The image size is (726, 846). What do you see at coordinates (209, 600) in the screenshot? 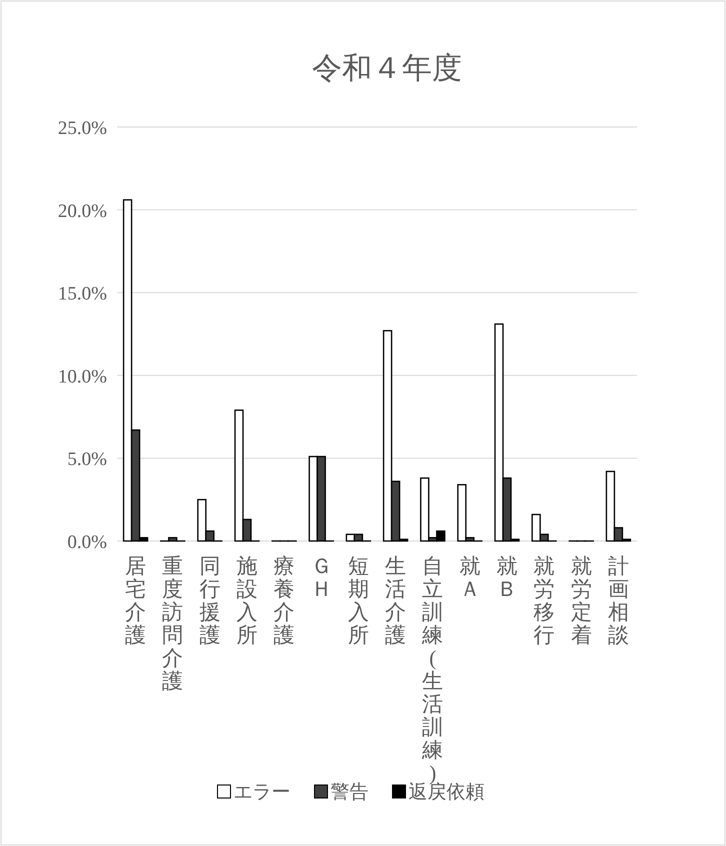
I see `x-tick-label: 同行援護` at bounding box center [209, 600].